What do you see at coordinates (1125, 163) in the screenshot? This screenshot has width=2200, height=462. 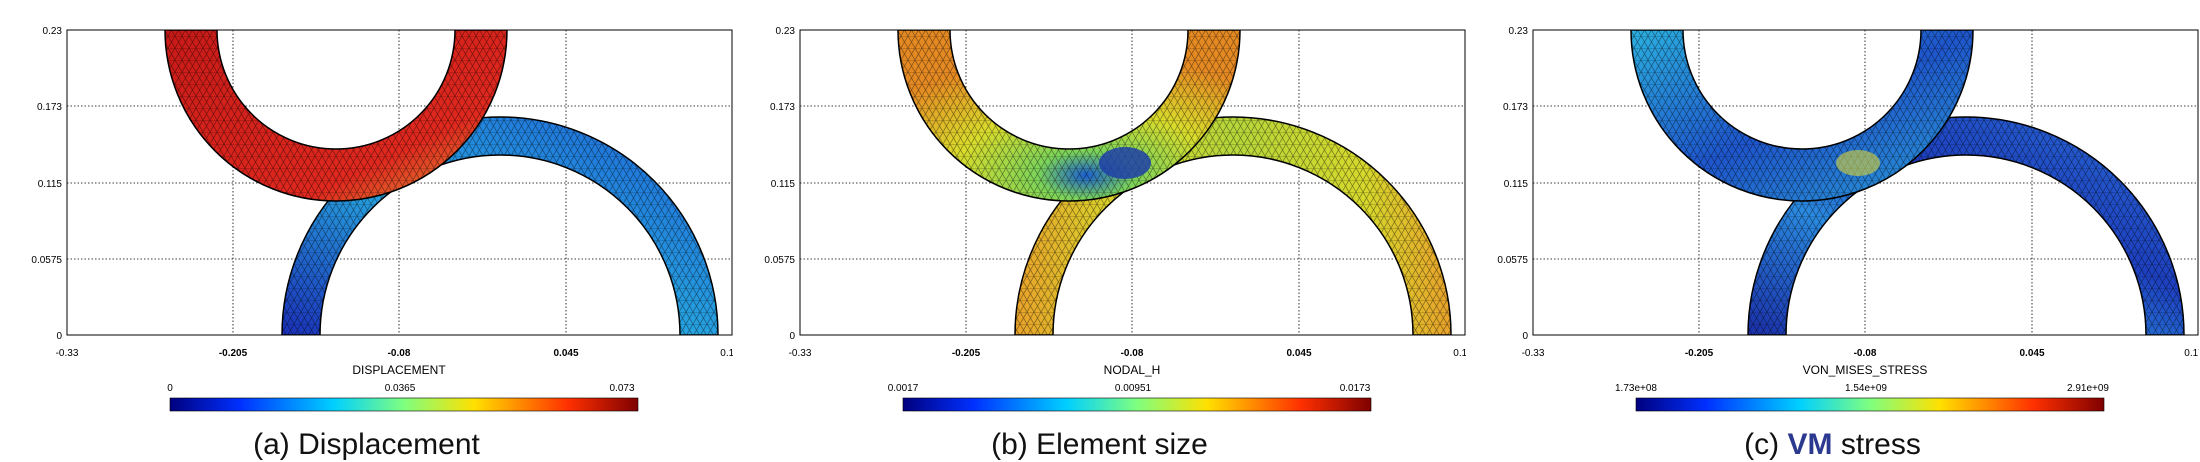 I see `refined-region` at bounding box center [1125, 163].